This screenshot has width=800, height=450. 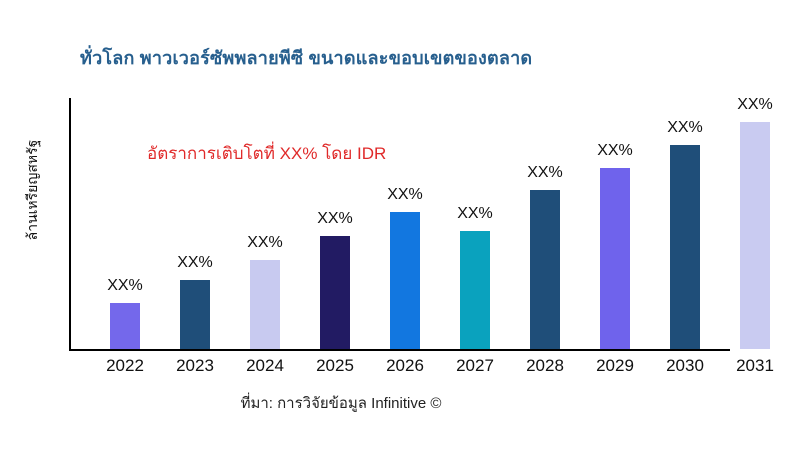 What do you see at coordinates (755, 365) in the screenshot?
I see `x-tick-2031: 2031` at bounding box center [755, 365].